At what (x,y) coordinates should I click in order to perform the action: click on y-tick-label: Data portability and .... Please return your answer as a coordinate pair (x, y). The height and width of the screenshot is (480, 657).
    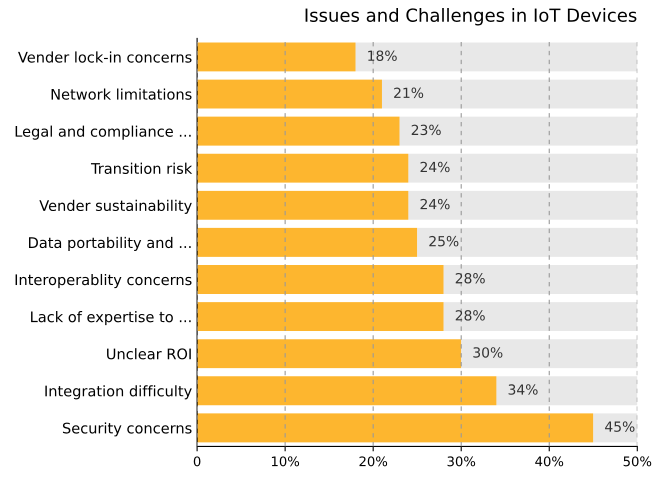
    Looking at the image, I should click on (110, 243).